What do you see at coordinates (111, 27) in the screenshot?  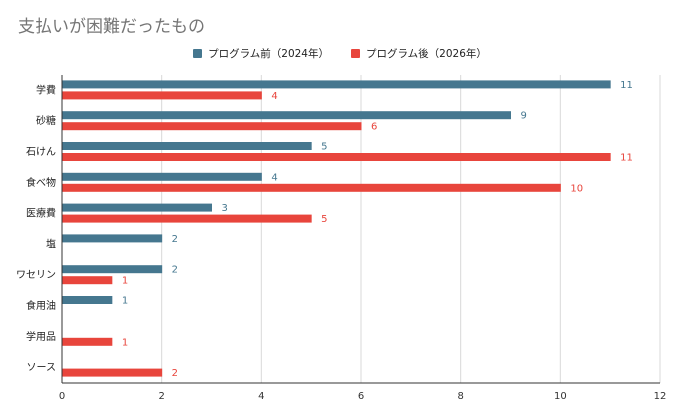 I see `chart-title: 支払いが困難だったもの` at bounding box center [111, 27].